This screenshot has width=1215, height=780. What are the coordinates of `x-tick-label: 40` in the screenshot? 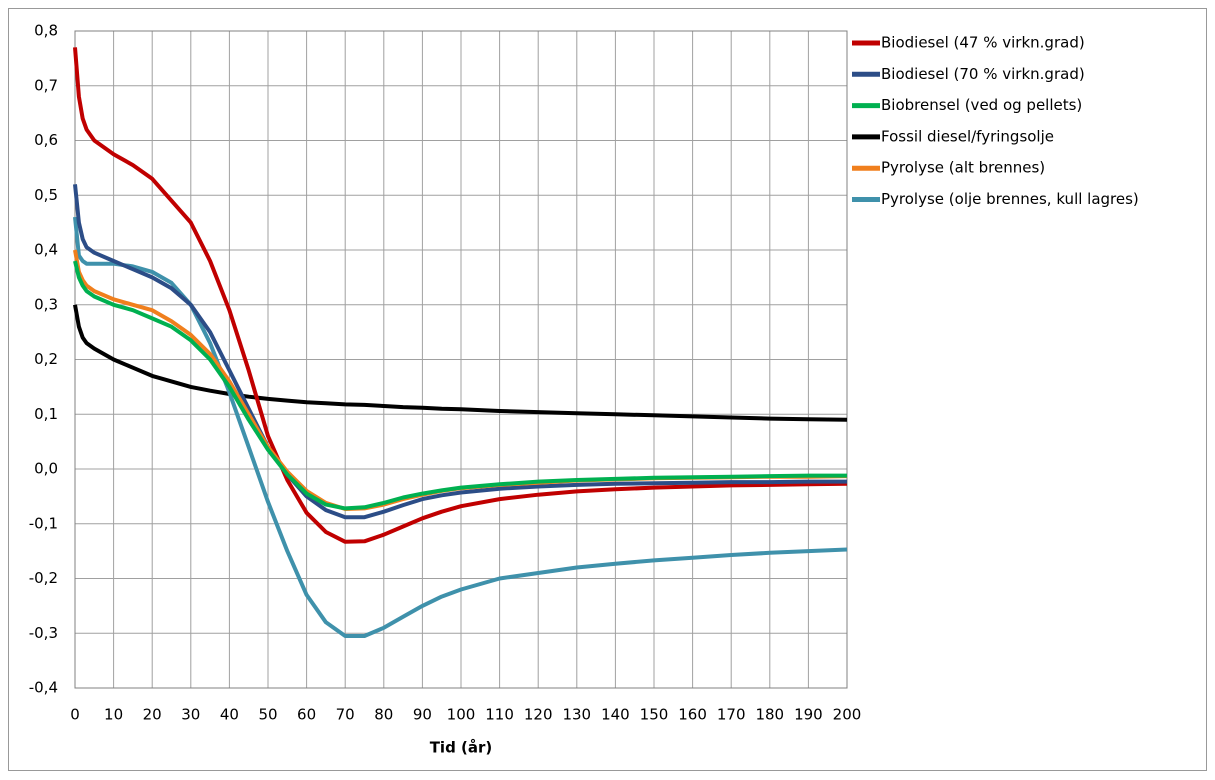 It's located at (229, 715).